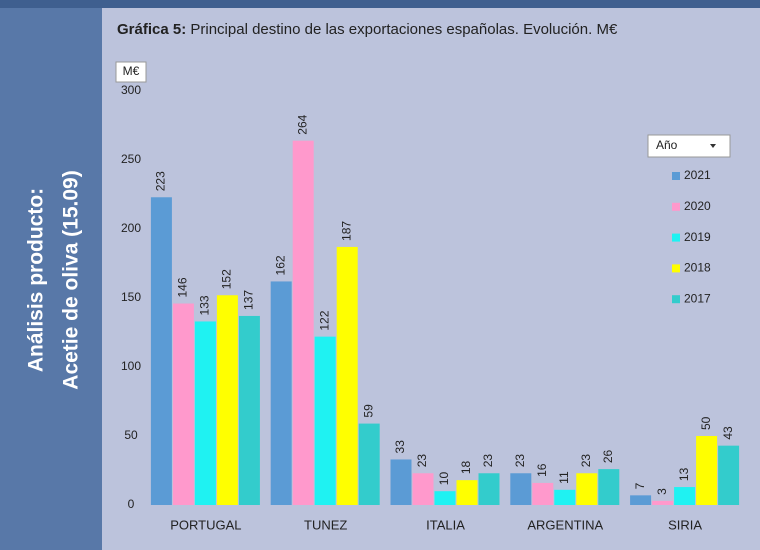 The width and height of the screenshot is (760, 550). Describe the element at coordinates (662, 491) in the screenshot. I see `data-label: 3` at that location.